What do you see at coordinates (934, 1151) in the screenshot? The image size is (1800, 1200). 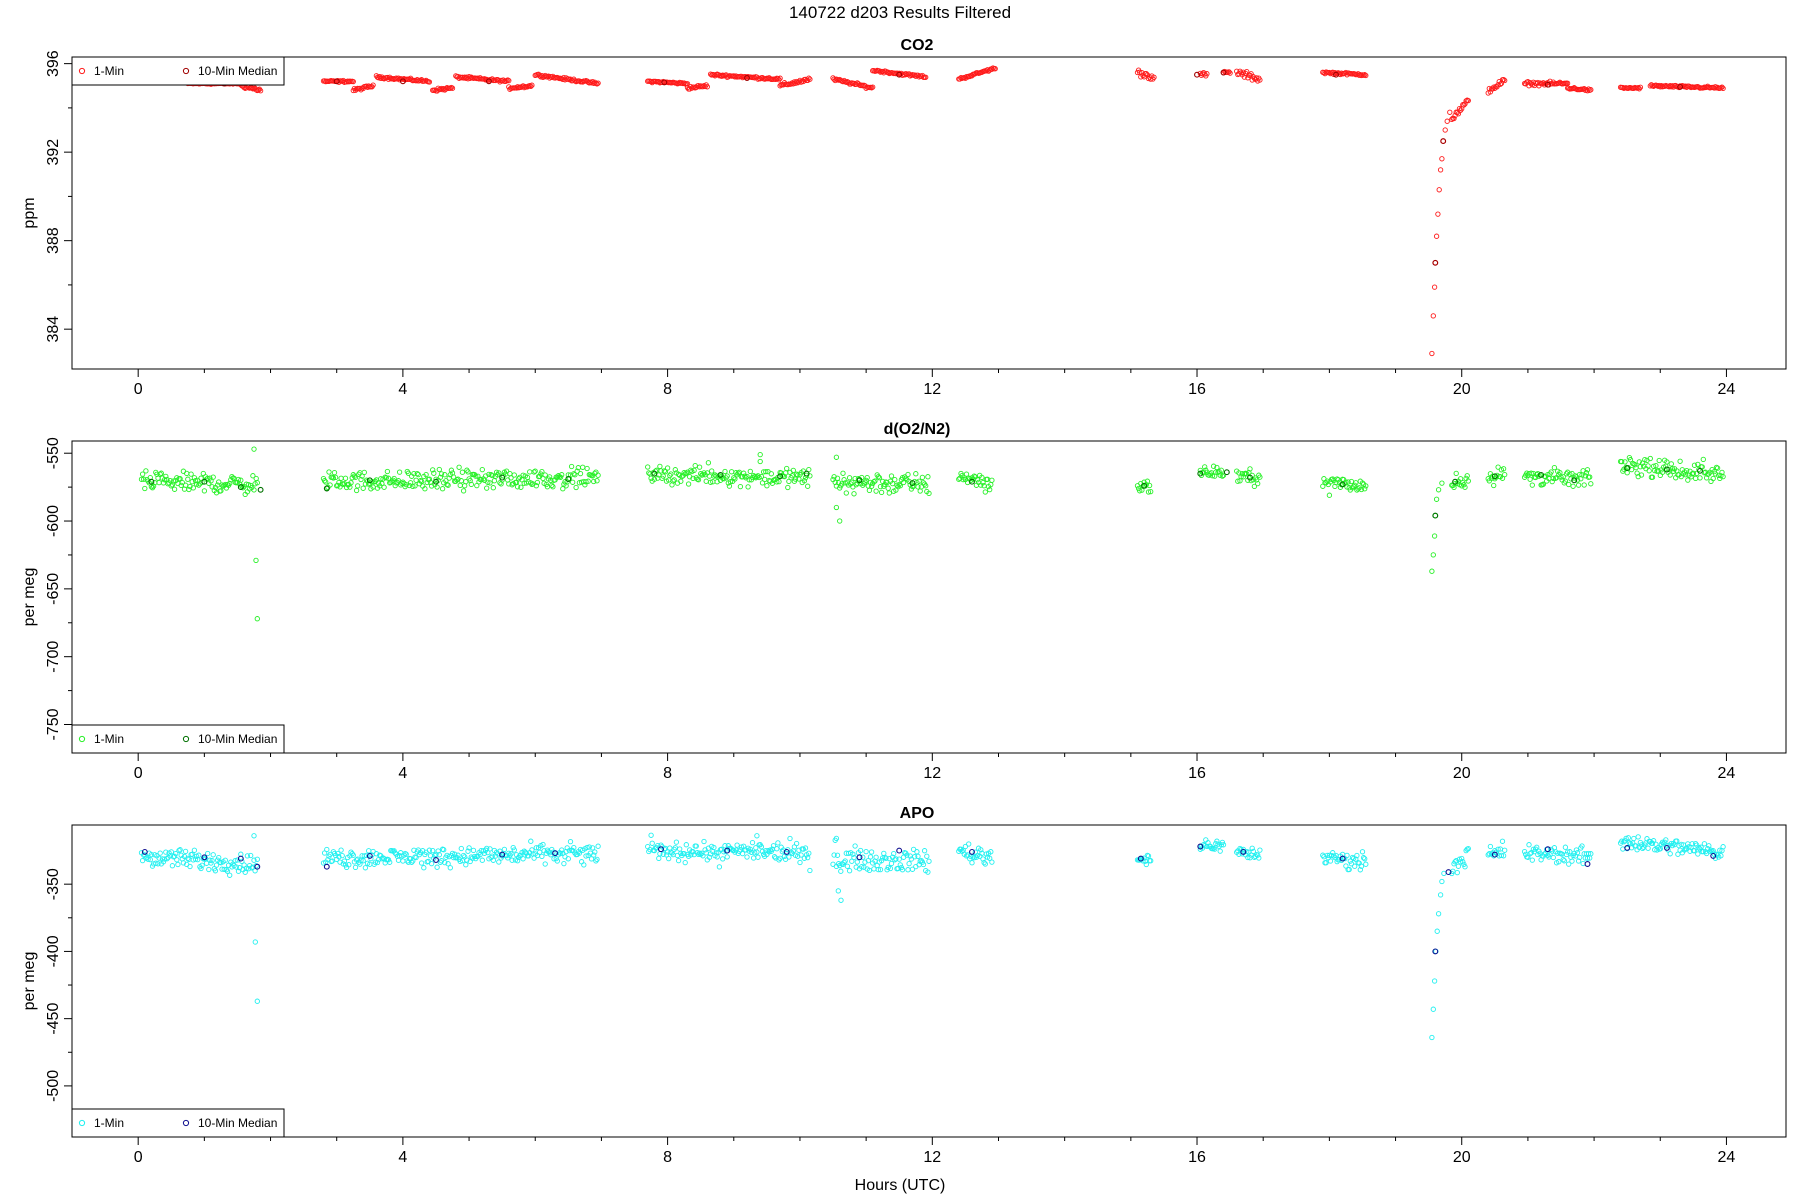 I see `x-axis: 0 4 8 12 16 20 24` at bounding box center [934, 1151].